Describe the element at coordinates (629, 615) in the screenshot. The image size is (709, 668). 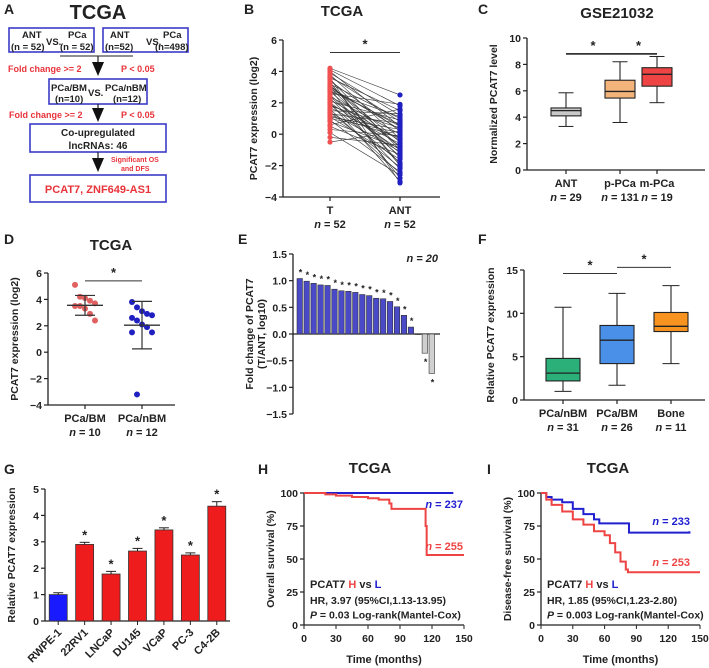
I see `p-text: = 0.003 Log-rank(Mantel-Cox)` at that location.